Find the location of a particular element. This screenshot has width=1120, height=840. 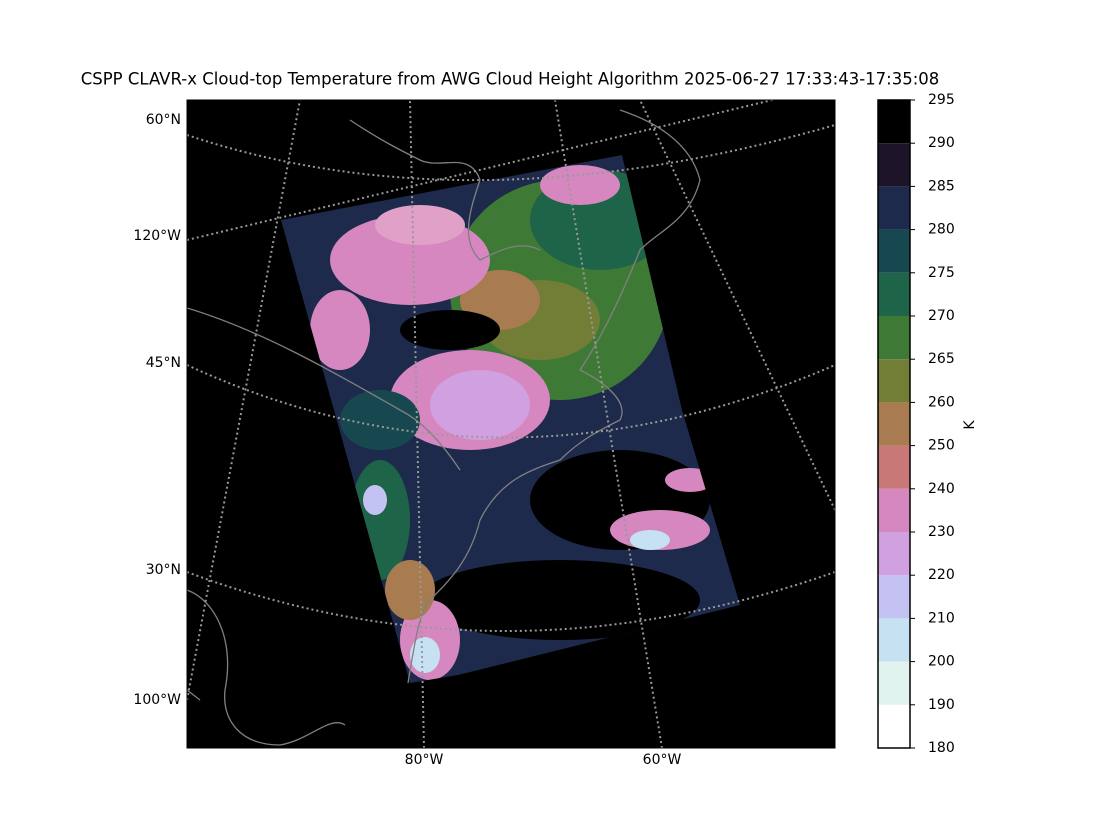

colorbar-tick-label: 270 is located at coordinates (941, 316).